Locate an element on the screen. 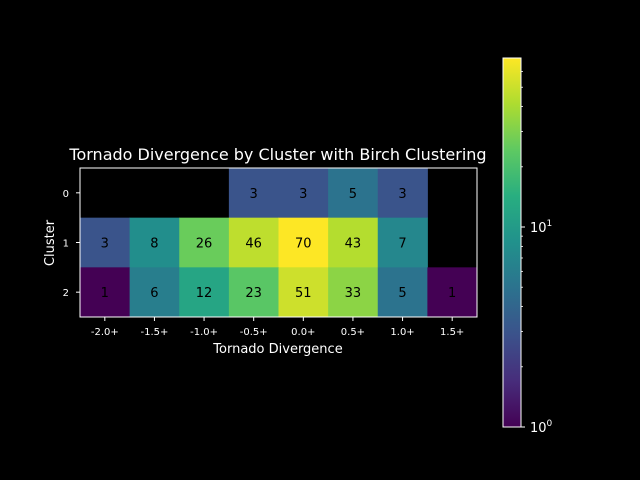 This screenshot has width=640, height=480. x-tick-label: -1.0+ is located at coordinates (204, 332).